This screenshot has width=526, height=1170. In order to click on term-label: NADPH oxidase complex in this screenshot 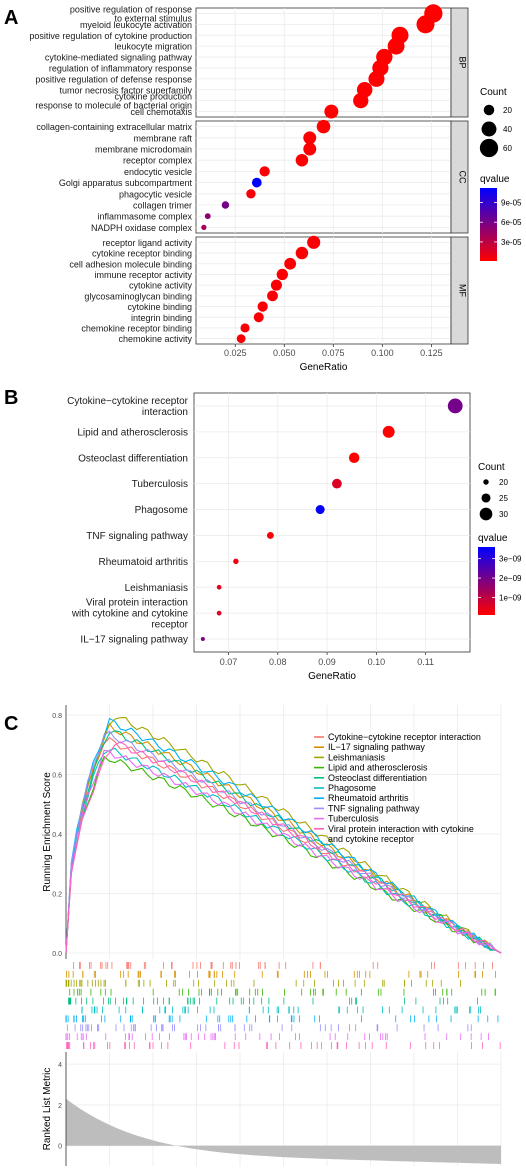, I will do `click(142, 228)`.